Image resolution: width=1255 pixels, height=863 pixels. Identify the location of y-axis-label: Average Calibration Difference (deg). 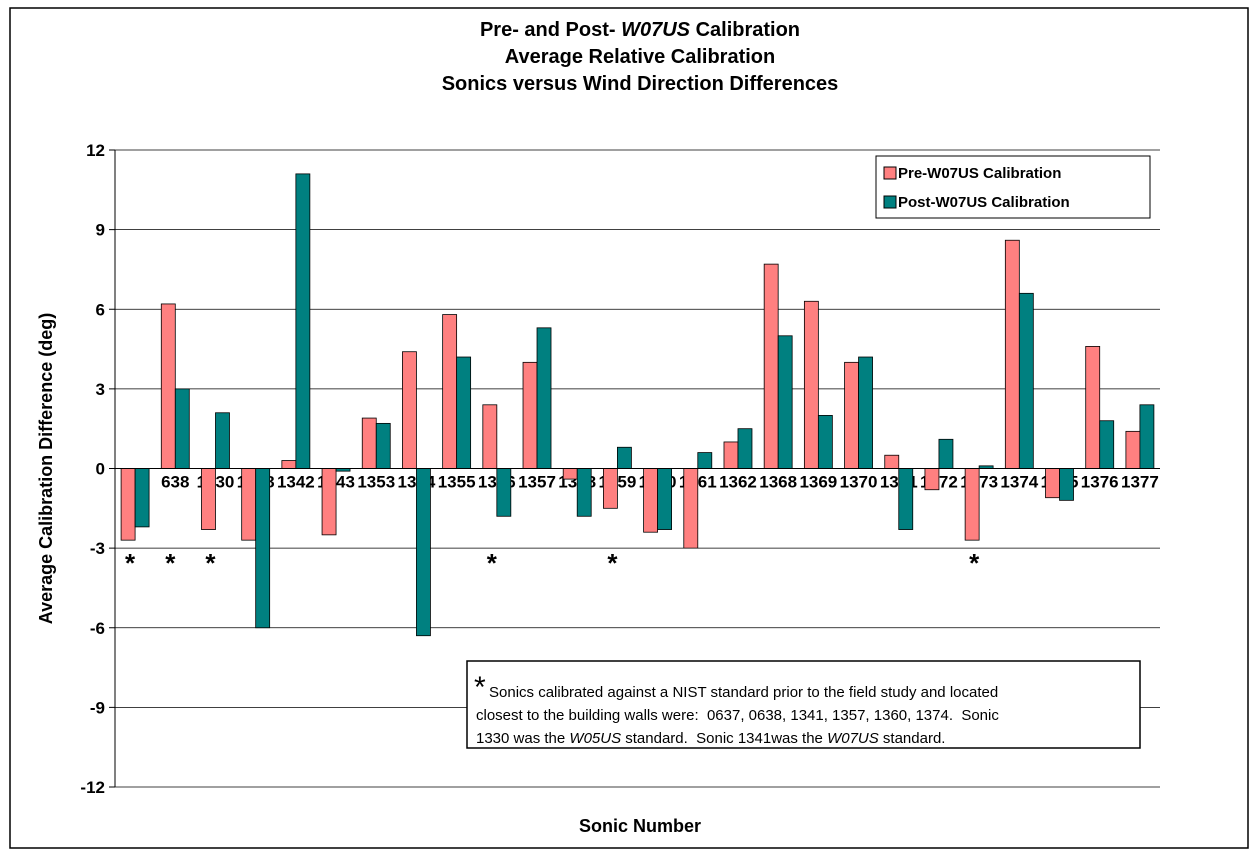
(46, 468).